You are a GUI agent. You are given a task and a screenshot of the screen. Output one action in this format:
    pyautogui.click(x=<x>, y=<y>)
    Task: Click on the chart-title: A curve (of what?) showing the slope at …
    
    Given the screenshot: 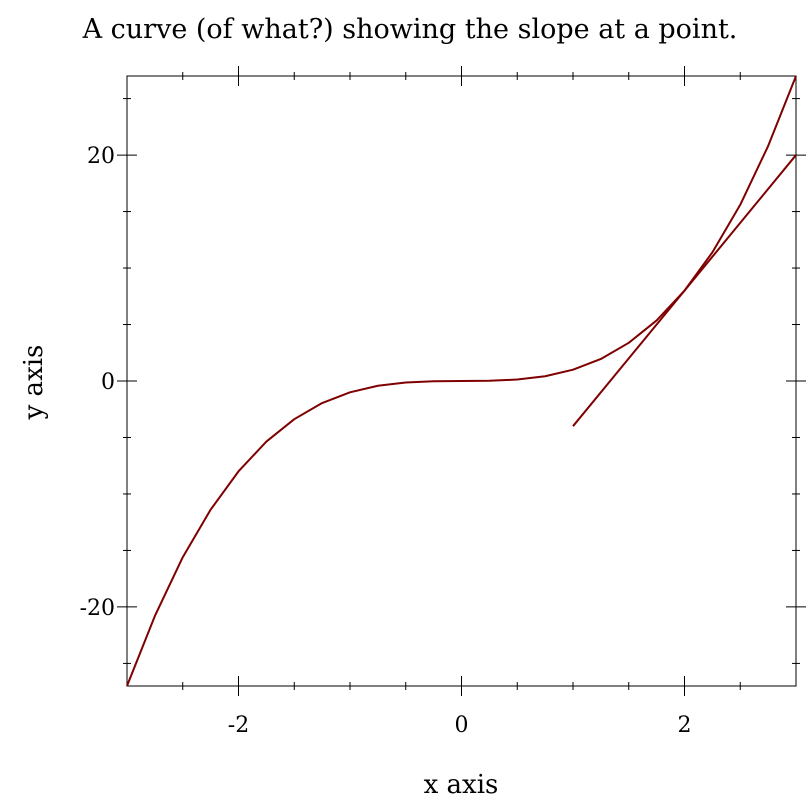 What is the action you would take?
    pyautogui.click(x=410, y=29)
    